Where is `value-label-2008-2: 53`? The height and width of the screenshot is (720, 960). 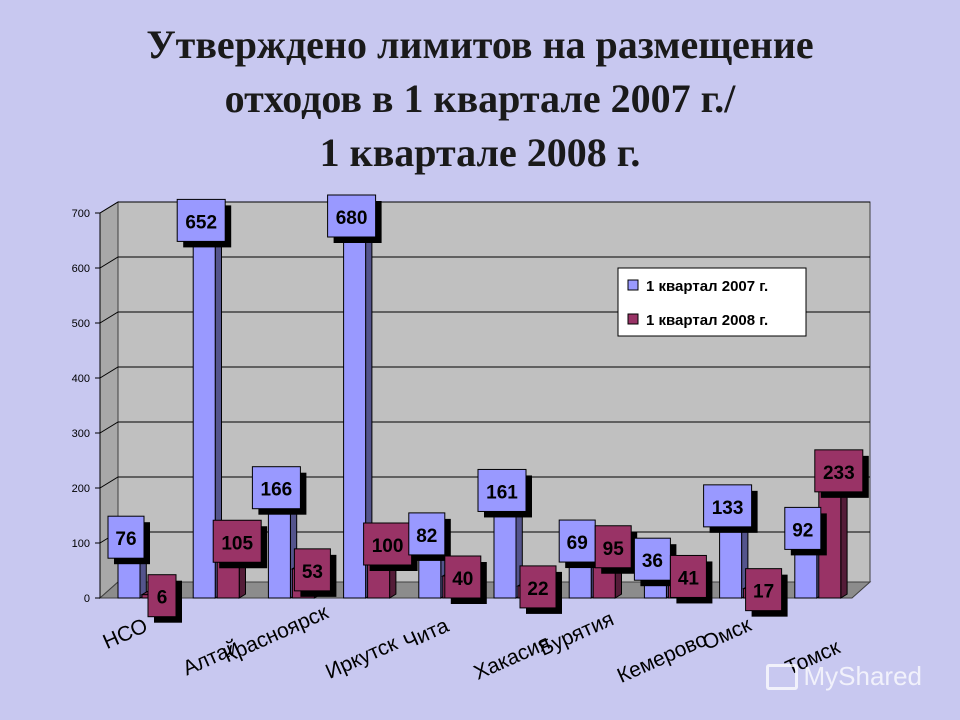
value-label-2008-2: 53 is located at coordinates (315, 572).